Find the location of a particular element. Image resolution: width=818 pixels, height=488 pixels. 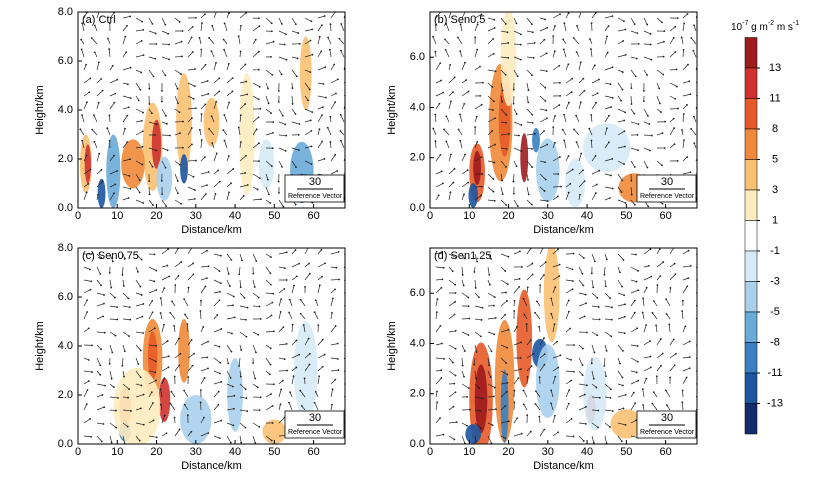

x-axis-label: Distance/km is located at coordinates (211, 466).